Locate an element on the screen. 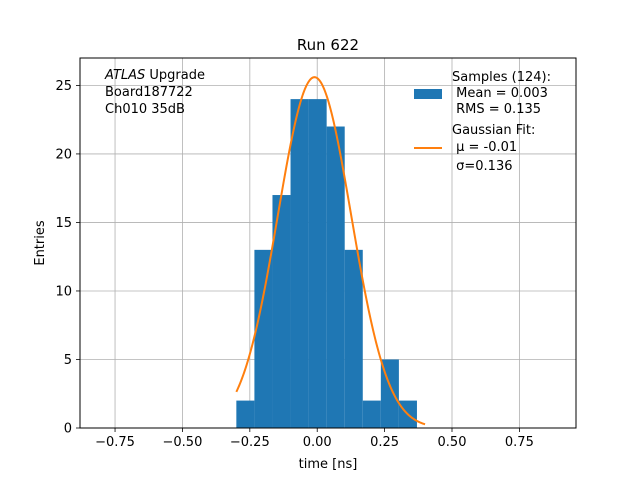 This screenshot has height=480, width=640. y-tick-label-4: 20 is located at coordinates (63, 154).